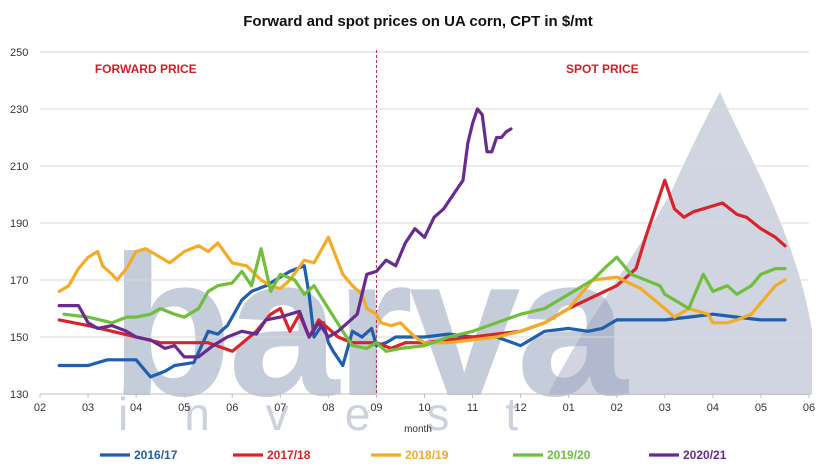 The width and height of the screenshot is (837, 475). Describe the element at coordinates (19, 338) in the screenshot. I see `y-tick-label: 150` at that location.